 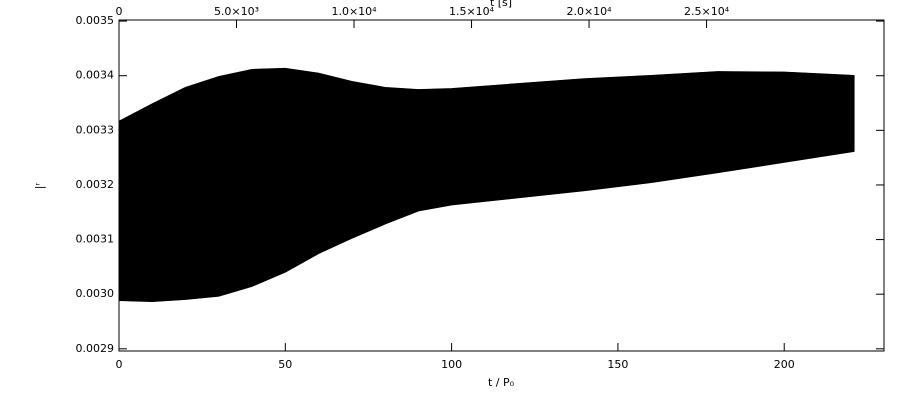 What do you see at coordinates (472, 11) in the screenshot?
I see `x2-tick-label: 1.5×10⁴` at bounding box center [472, 11].